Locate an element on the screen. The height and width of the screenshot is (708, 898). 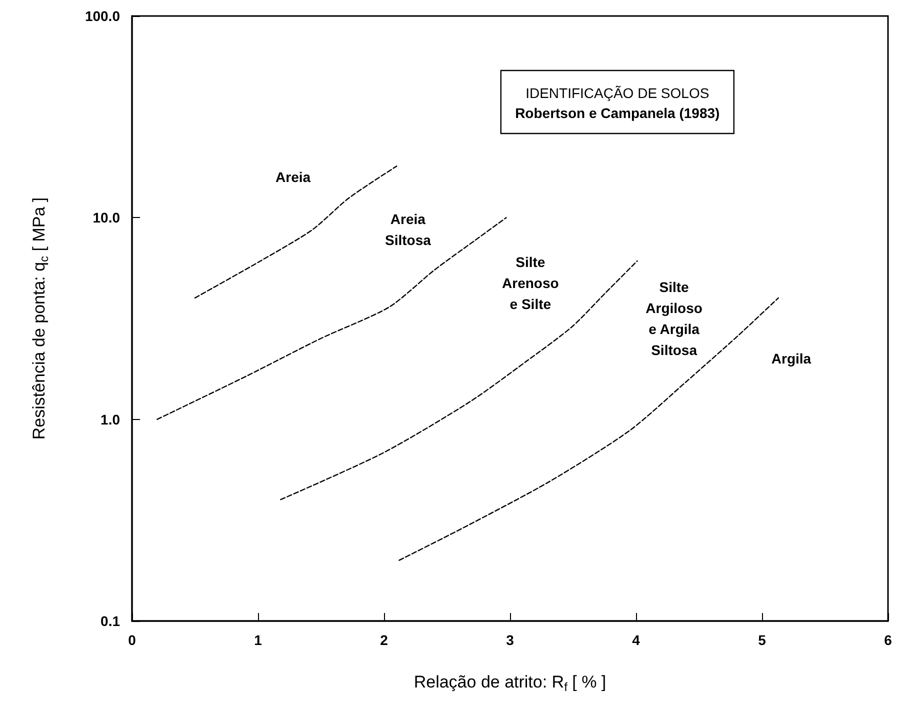
text: Robertson e Campanela (1983) is located at coordinates (617, 113).